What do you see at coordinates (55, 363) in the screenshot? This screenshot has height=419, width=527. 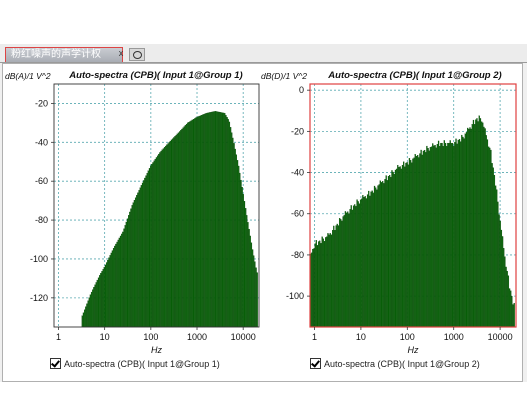 I see `legend-1-checkbox` at bounding box center [55, 363].